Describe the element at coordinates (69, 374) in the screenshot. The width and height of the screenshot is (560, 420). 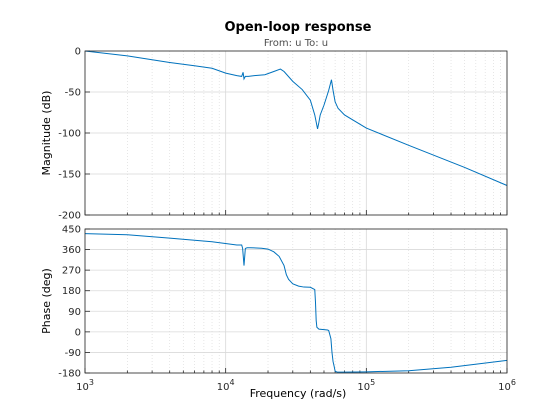
I see `ph-y-tick-label: -180` at that location.